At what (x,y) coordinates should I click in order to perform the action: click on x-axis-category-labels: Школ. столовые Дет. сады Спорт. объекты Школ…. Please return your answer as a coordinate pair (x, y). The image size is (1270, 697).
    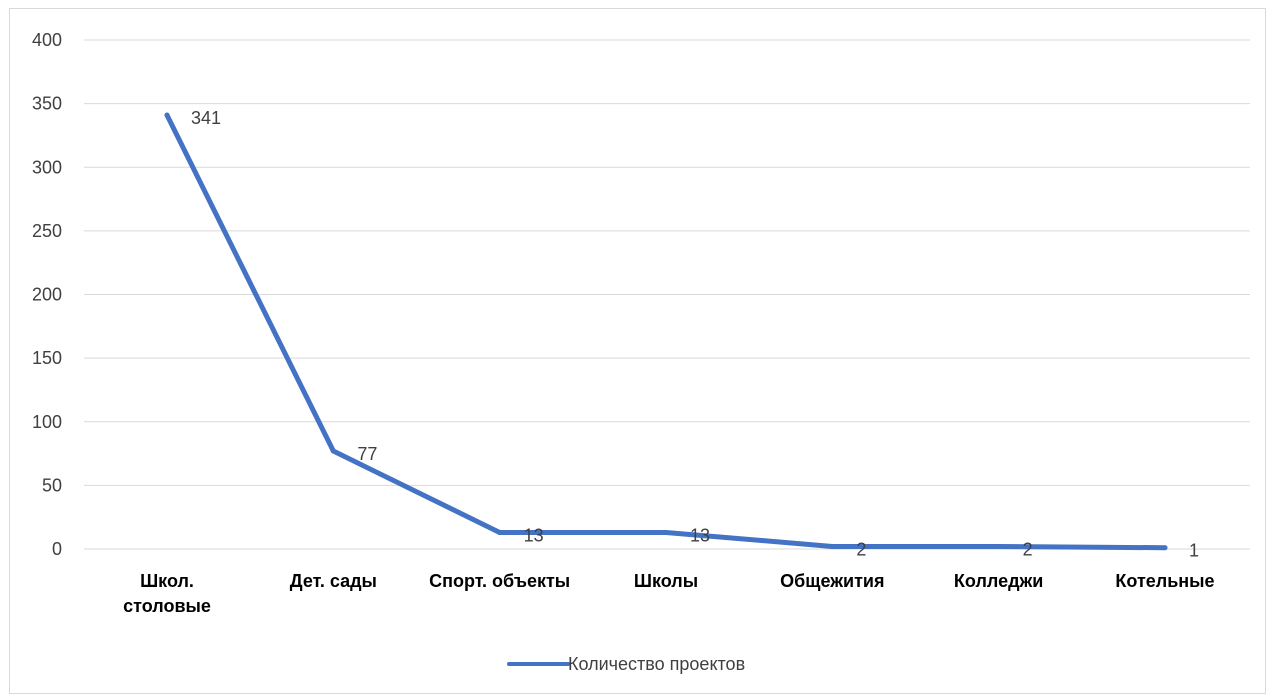
    Looking at the image, I should click on (668, 593).